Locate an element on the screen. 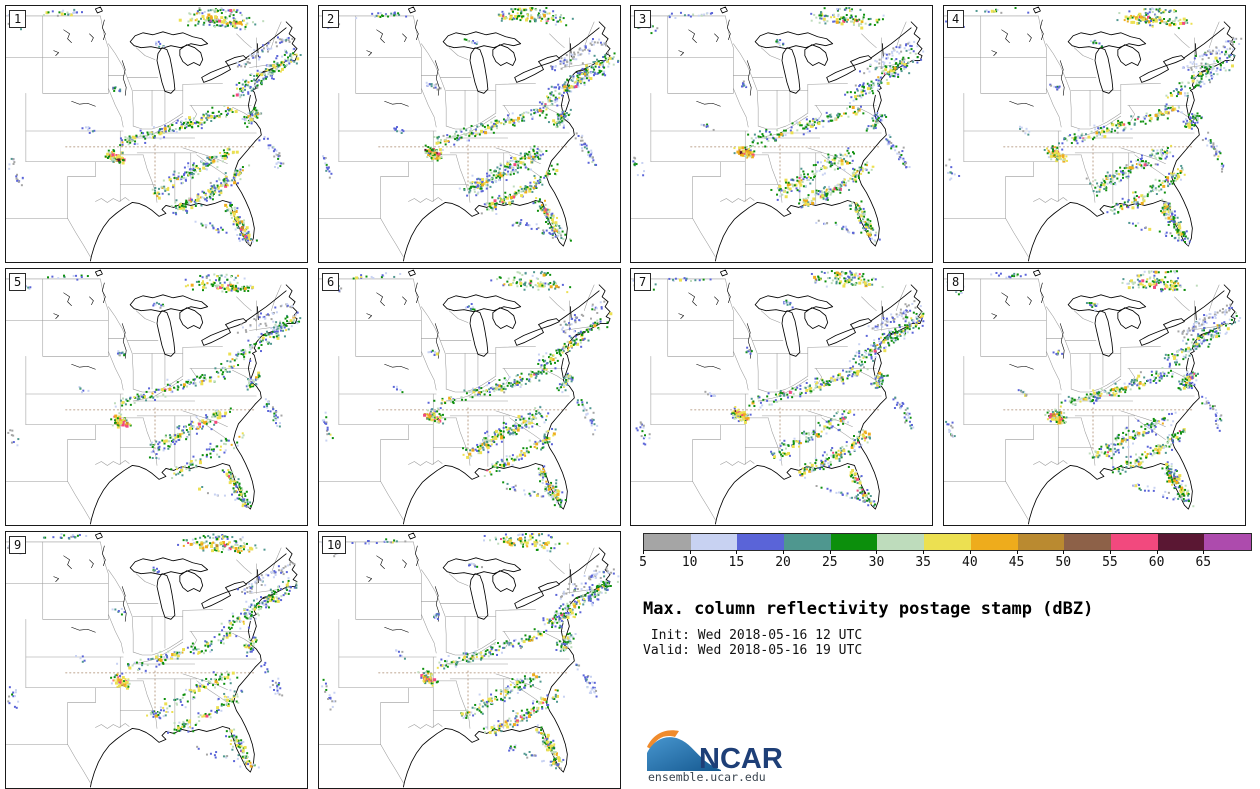 The image size is (1260, 789). map-panel-4: 4 is located at coordinates (1094, 134).